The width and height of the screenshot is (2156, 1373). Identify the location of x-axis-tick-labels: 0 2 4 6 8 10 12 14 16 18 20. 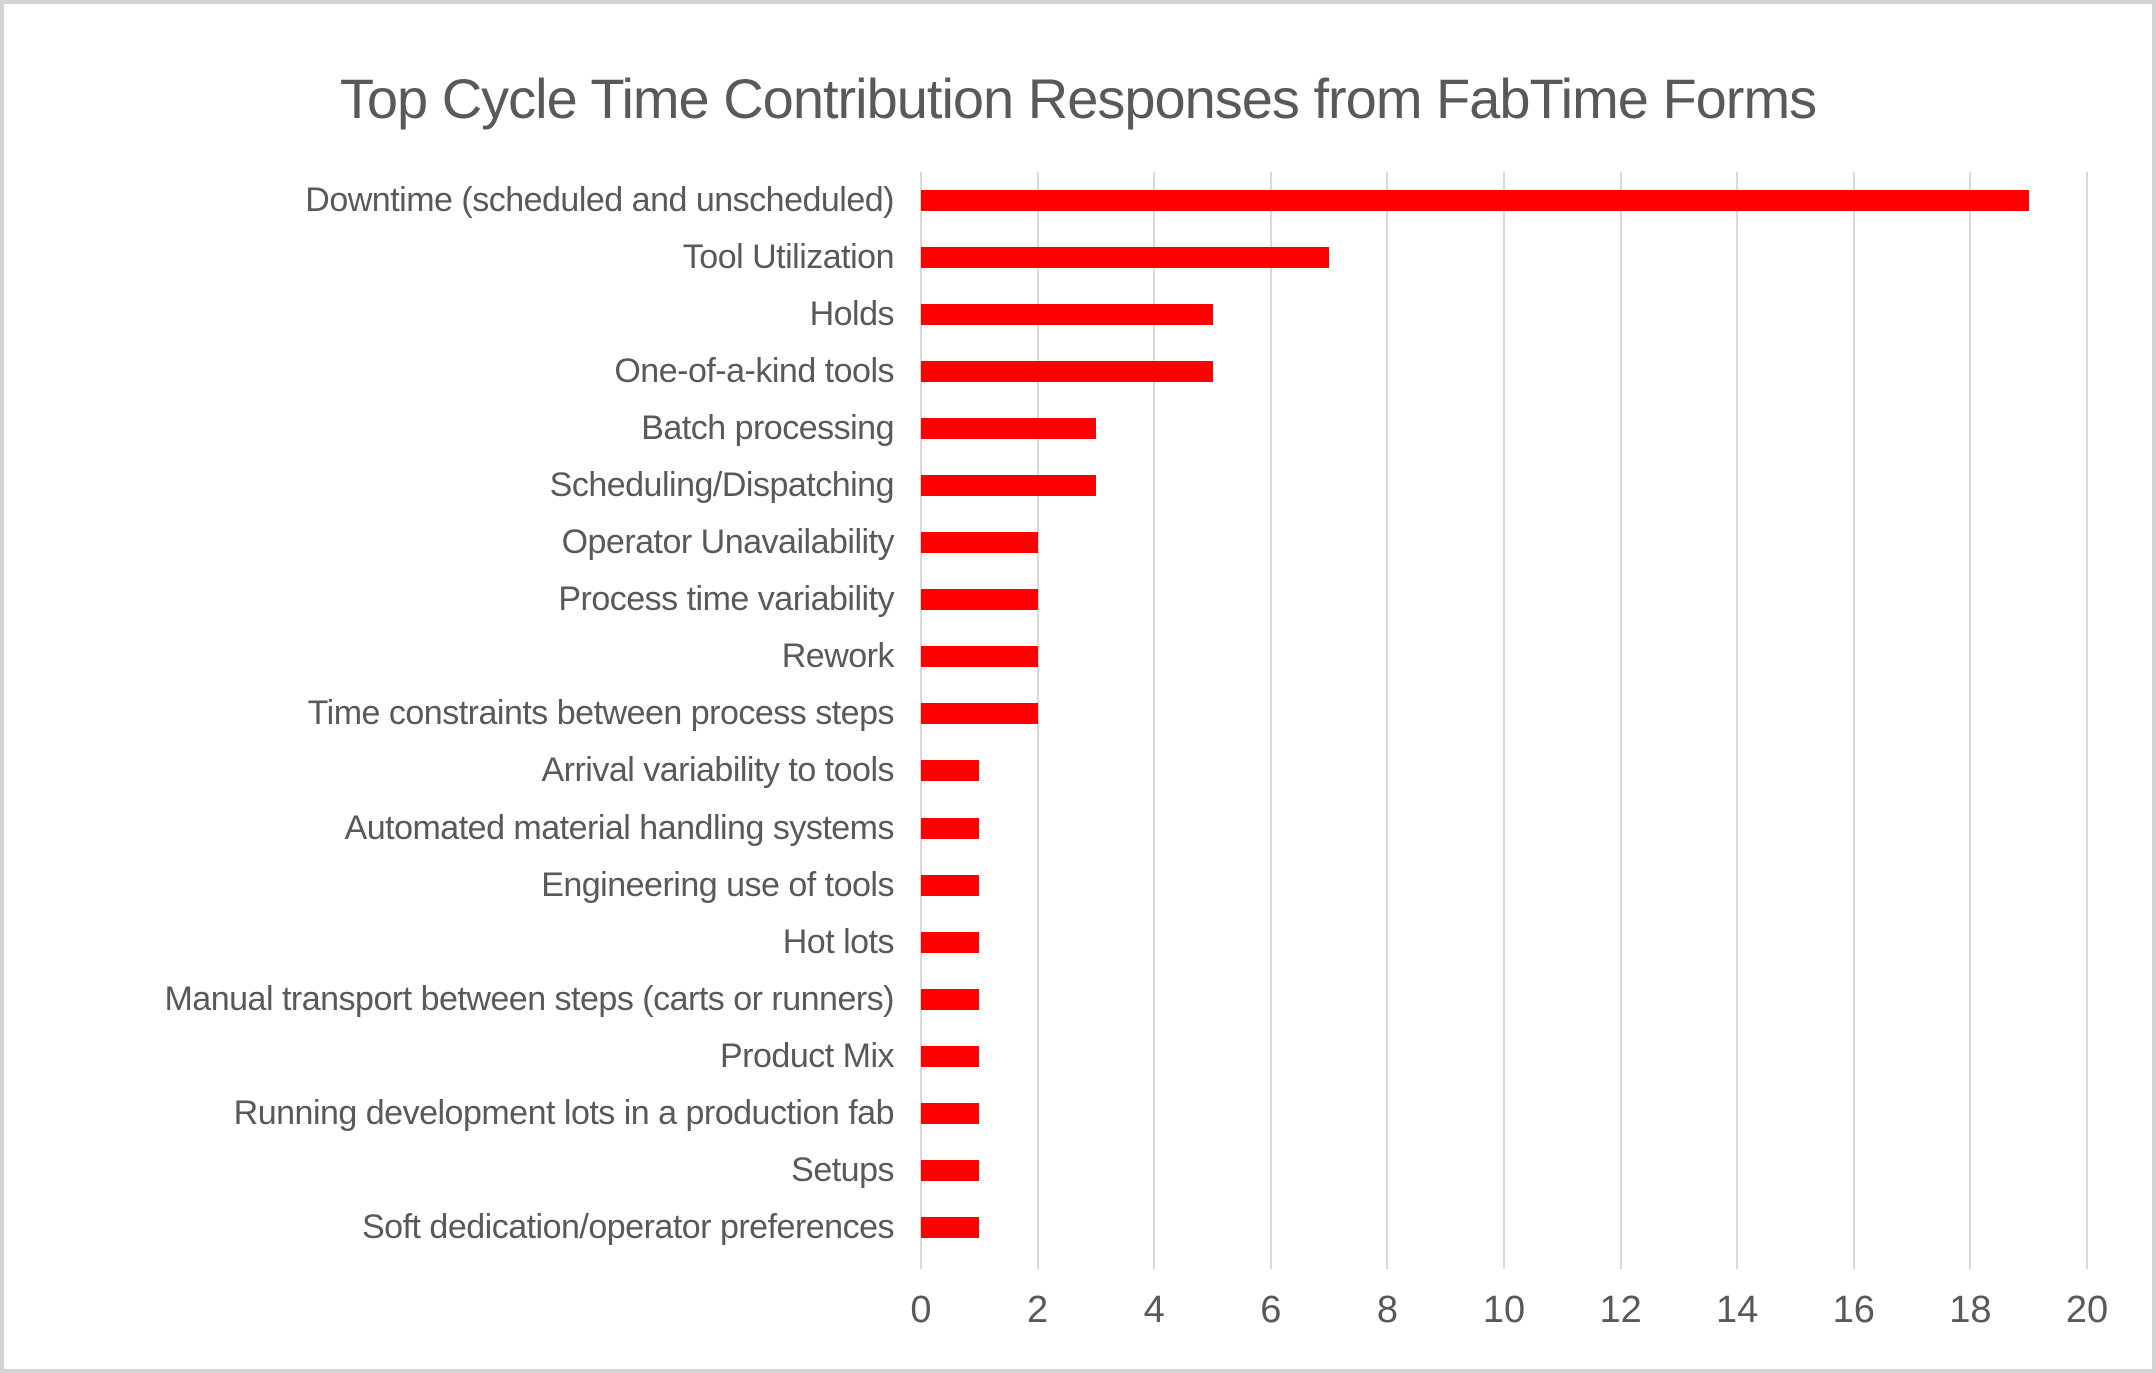
(1509, 1317).